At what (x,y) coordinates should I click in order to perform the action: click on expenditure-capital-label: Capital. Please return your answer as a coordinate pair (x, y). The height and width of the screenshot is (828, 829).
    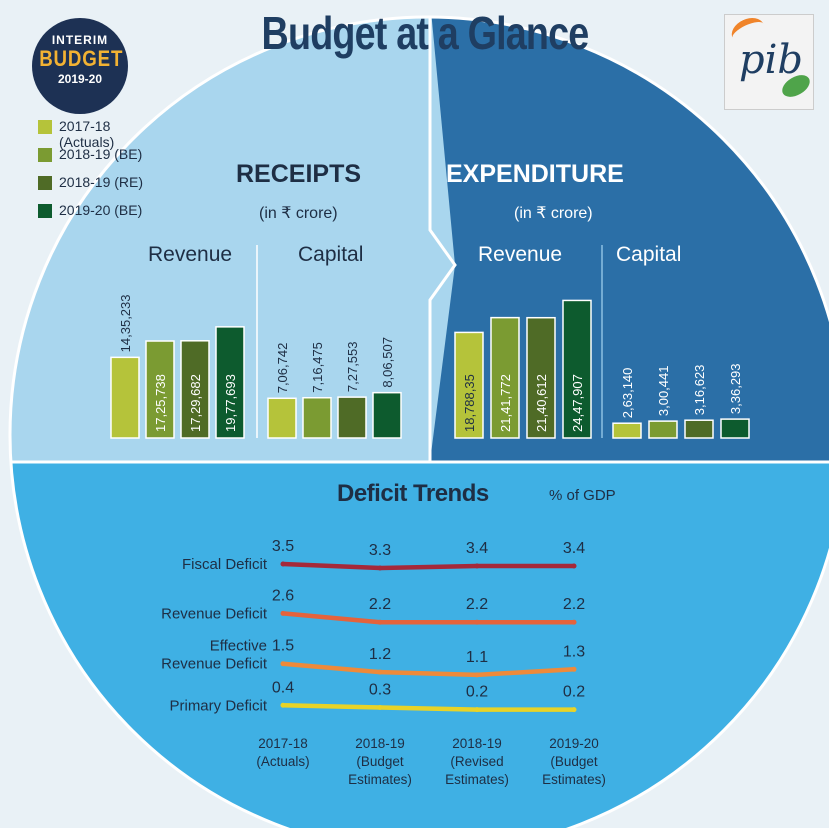
    Looking at the image, I should click on (649, 254).